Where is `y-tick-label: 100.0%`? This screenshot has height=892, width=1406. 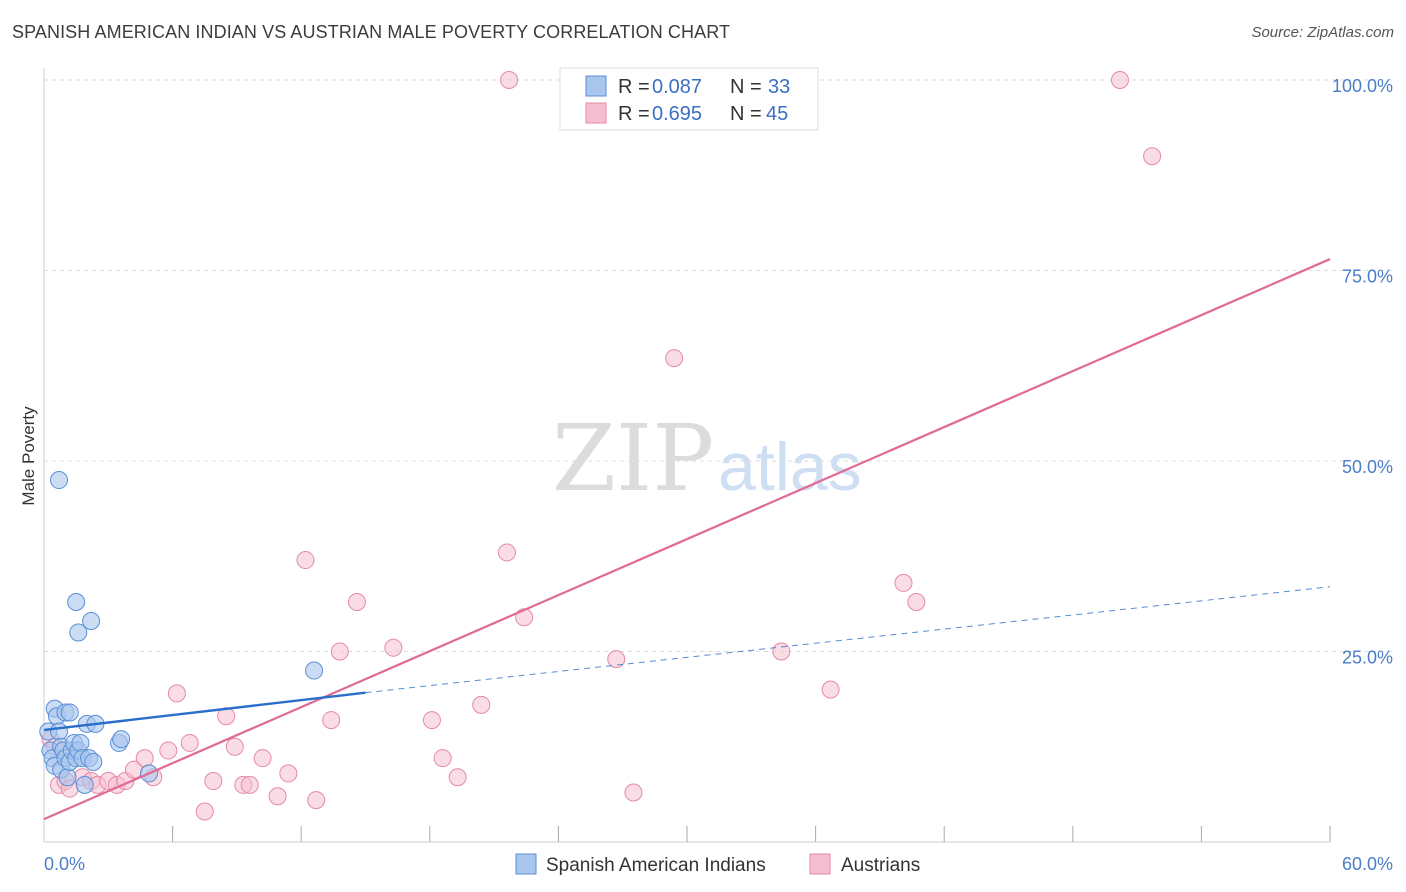 y-tick-label: 100.0% is located at coordinates (1362, 86).